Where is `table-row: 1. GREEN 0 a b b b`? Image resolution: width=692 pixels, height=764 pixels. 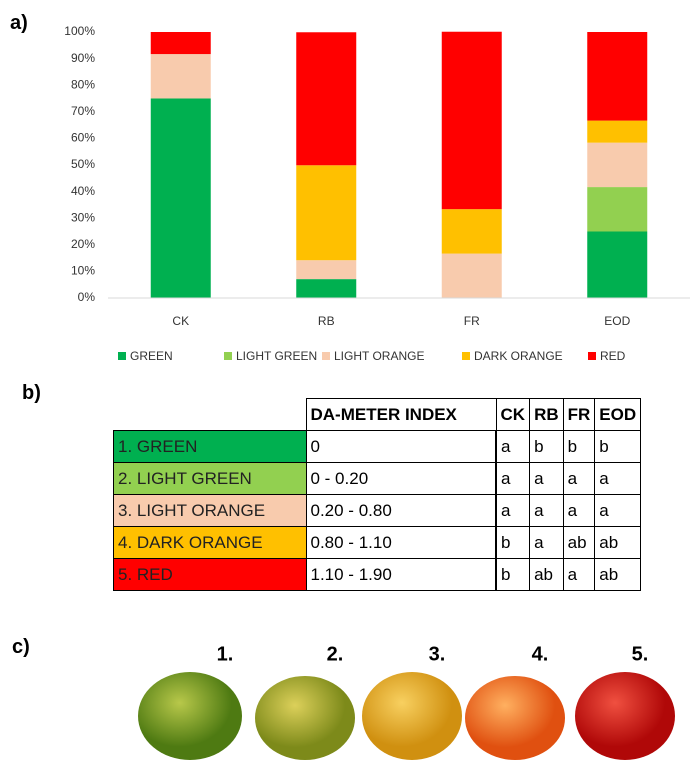 table-row: 1. GREEN 0 a b b b is located at coordinates (377, 446).